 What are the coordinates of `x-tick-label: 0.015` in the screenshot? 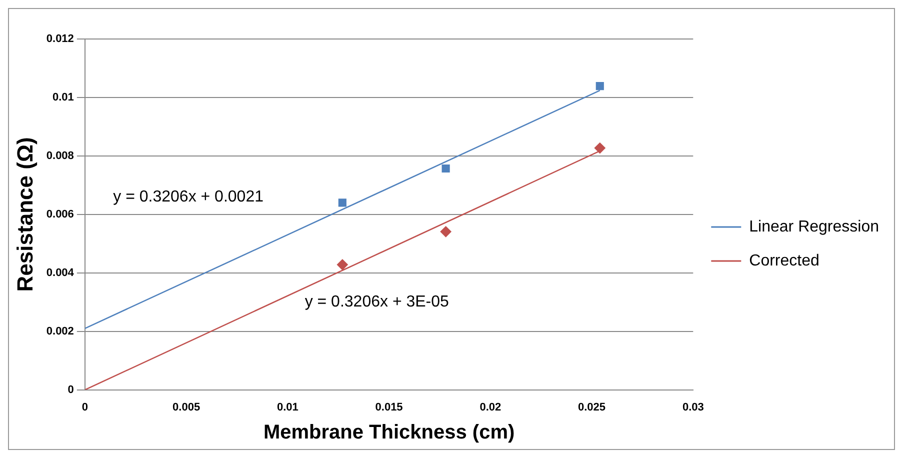 It's located at (389, 407).